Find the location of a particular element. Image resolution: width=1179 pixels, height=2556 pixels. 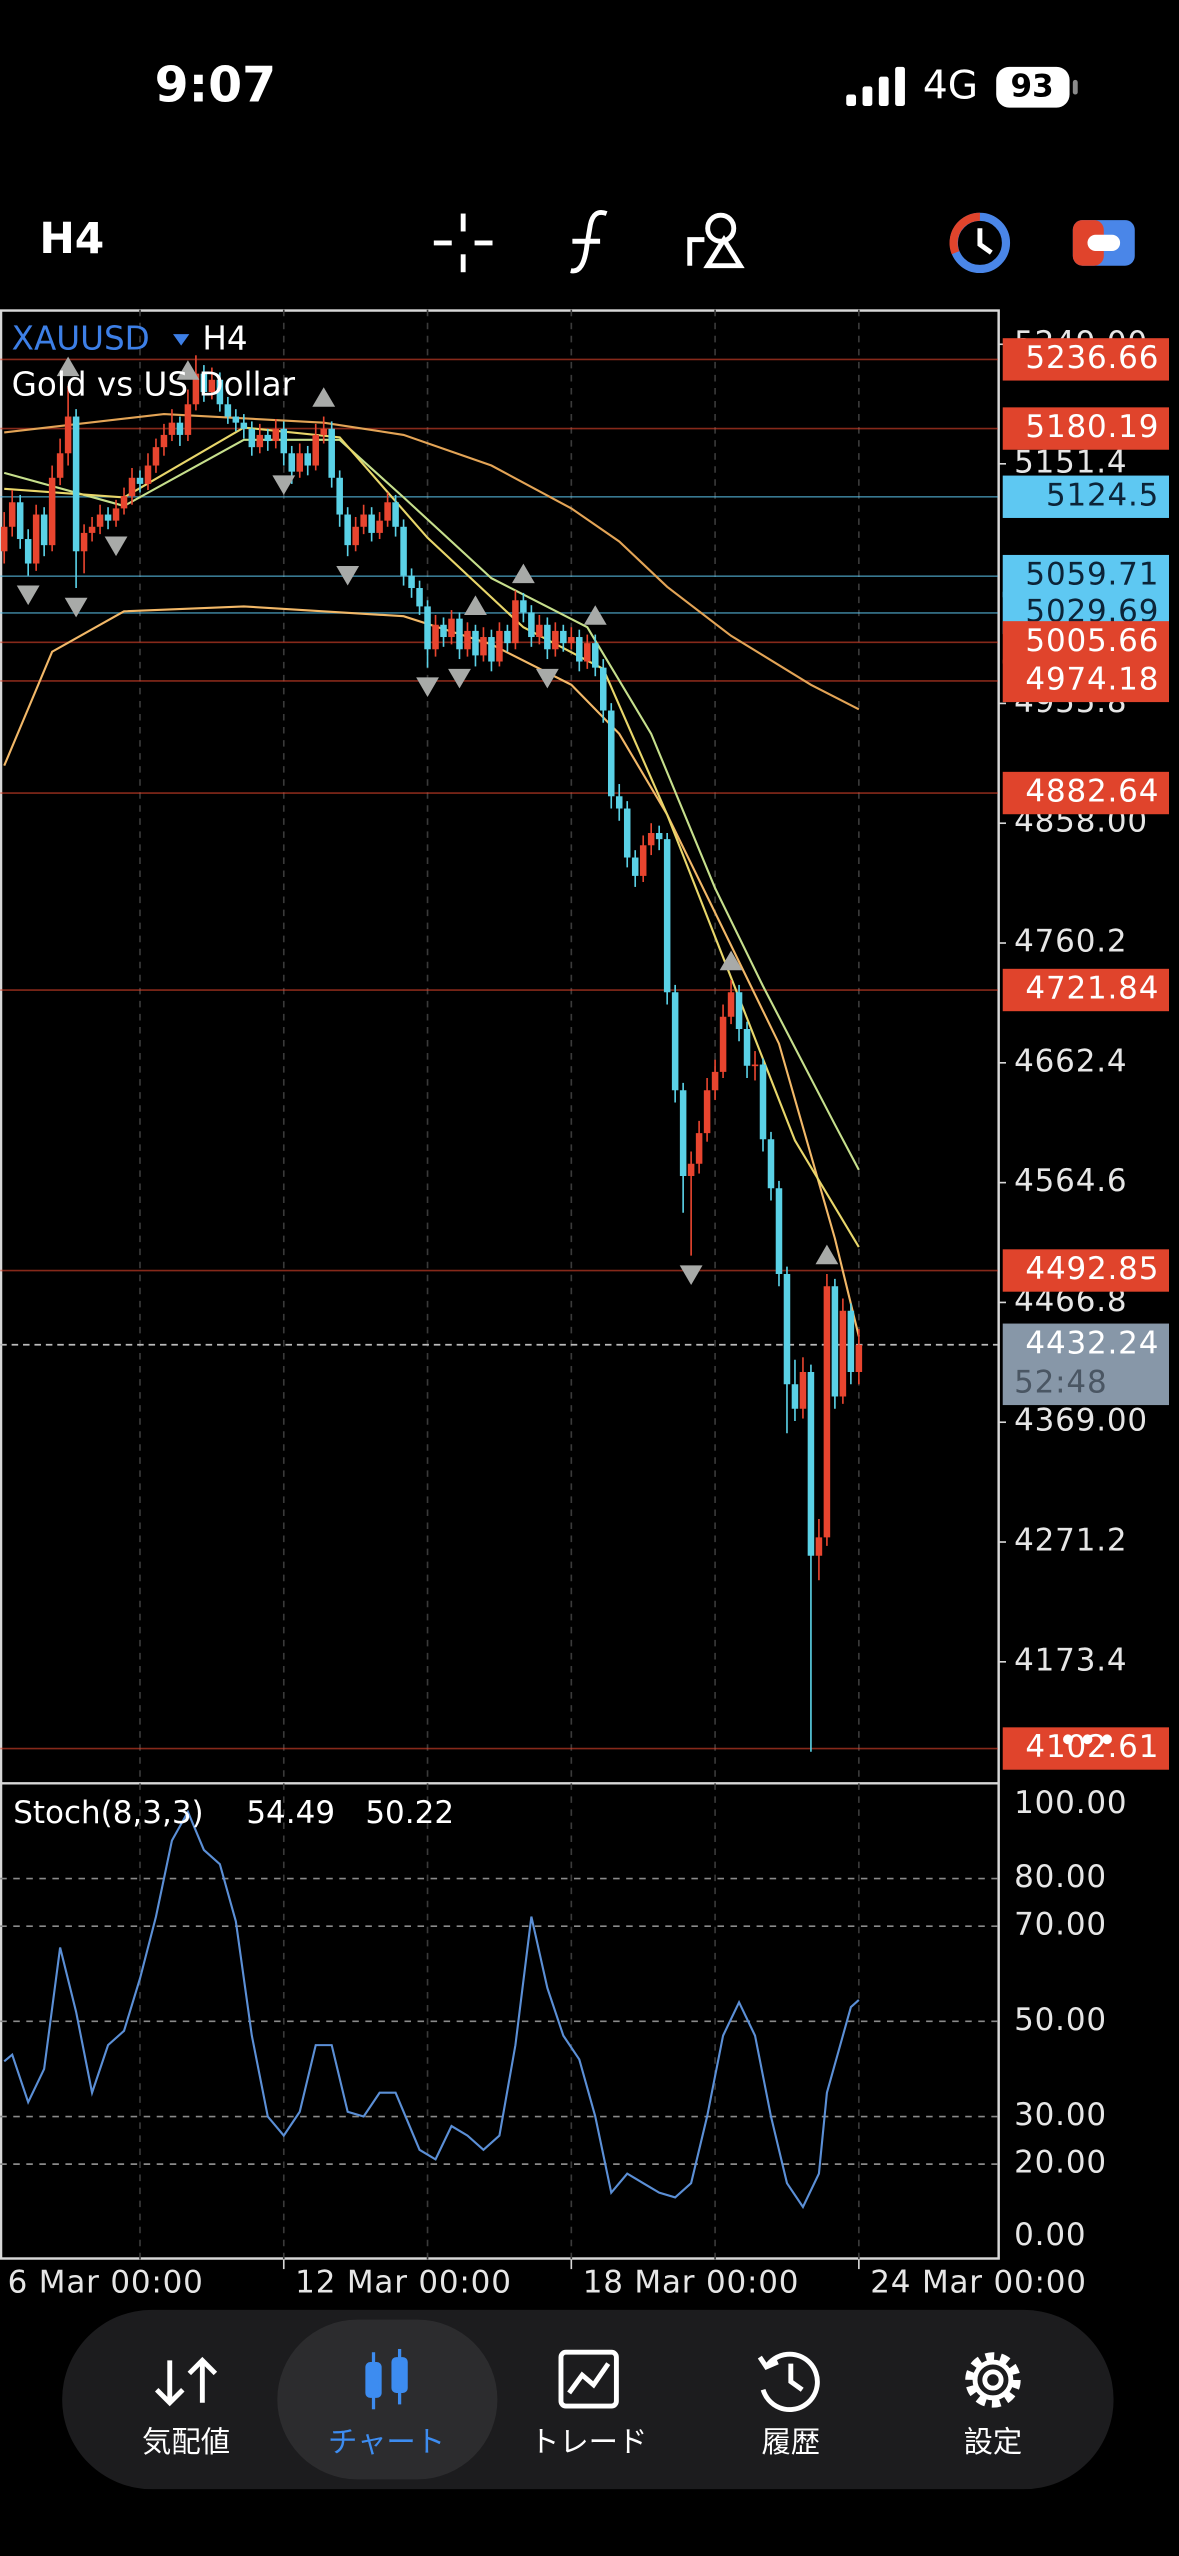

stoch-tick-label: 0.00 is located at coordinates (1050, 2235).